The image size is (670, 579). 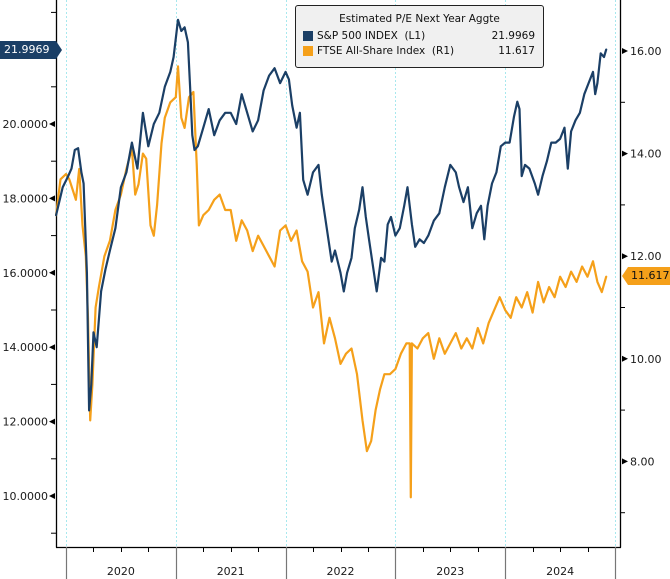 What do you see at coordinates (26, 496) in the screenshot?
I see `left-tick-label: 10.0000` at bounding box center [26, 496].